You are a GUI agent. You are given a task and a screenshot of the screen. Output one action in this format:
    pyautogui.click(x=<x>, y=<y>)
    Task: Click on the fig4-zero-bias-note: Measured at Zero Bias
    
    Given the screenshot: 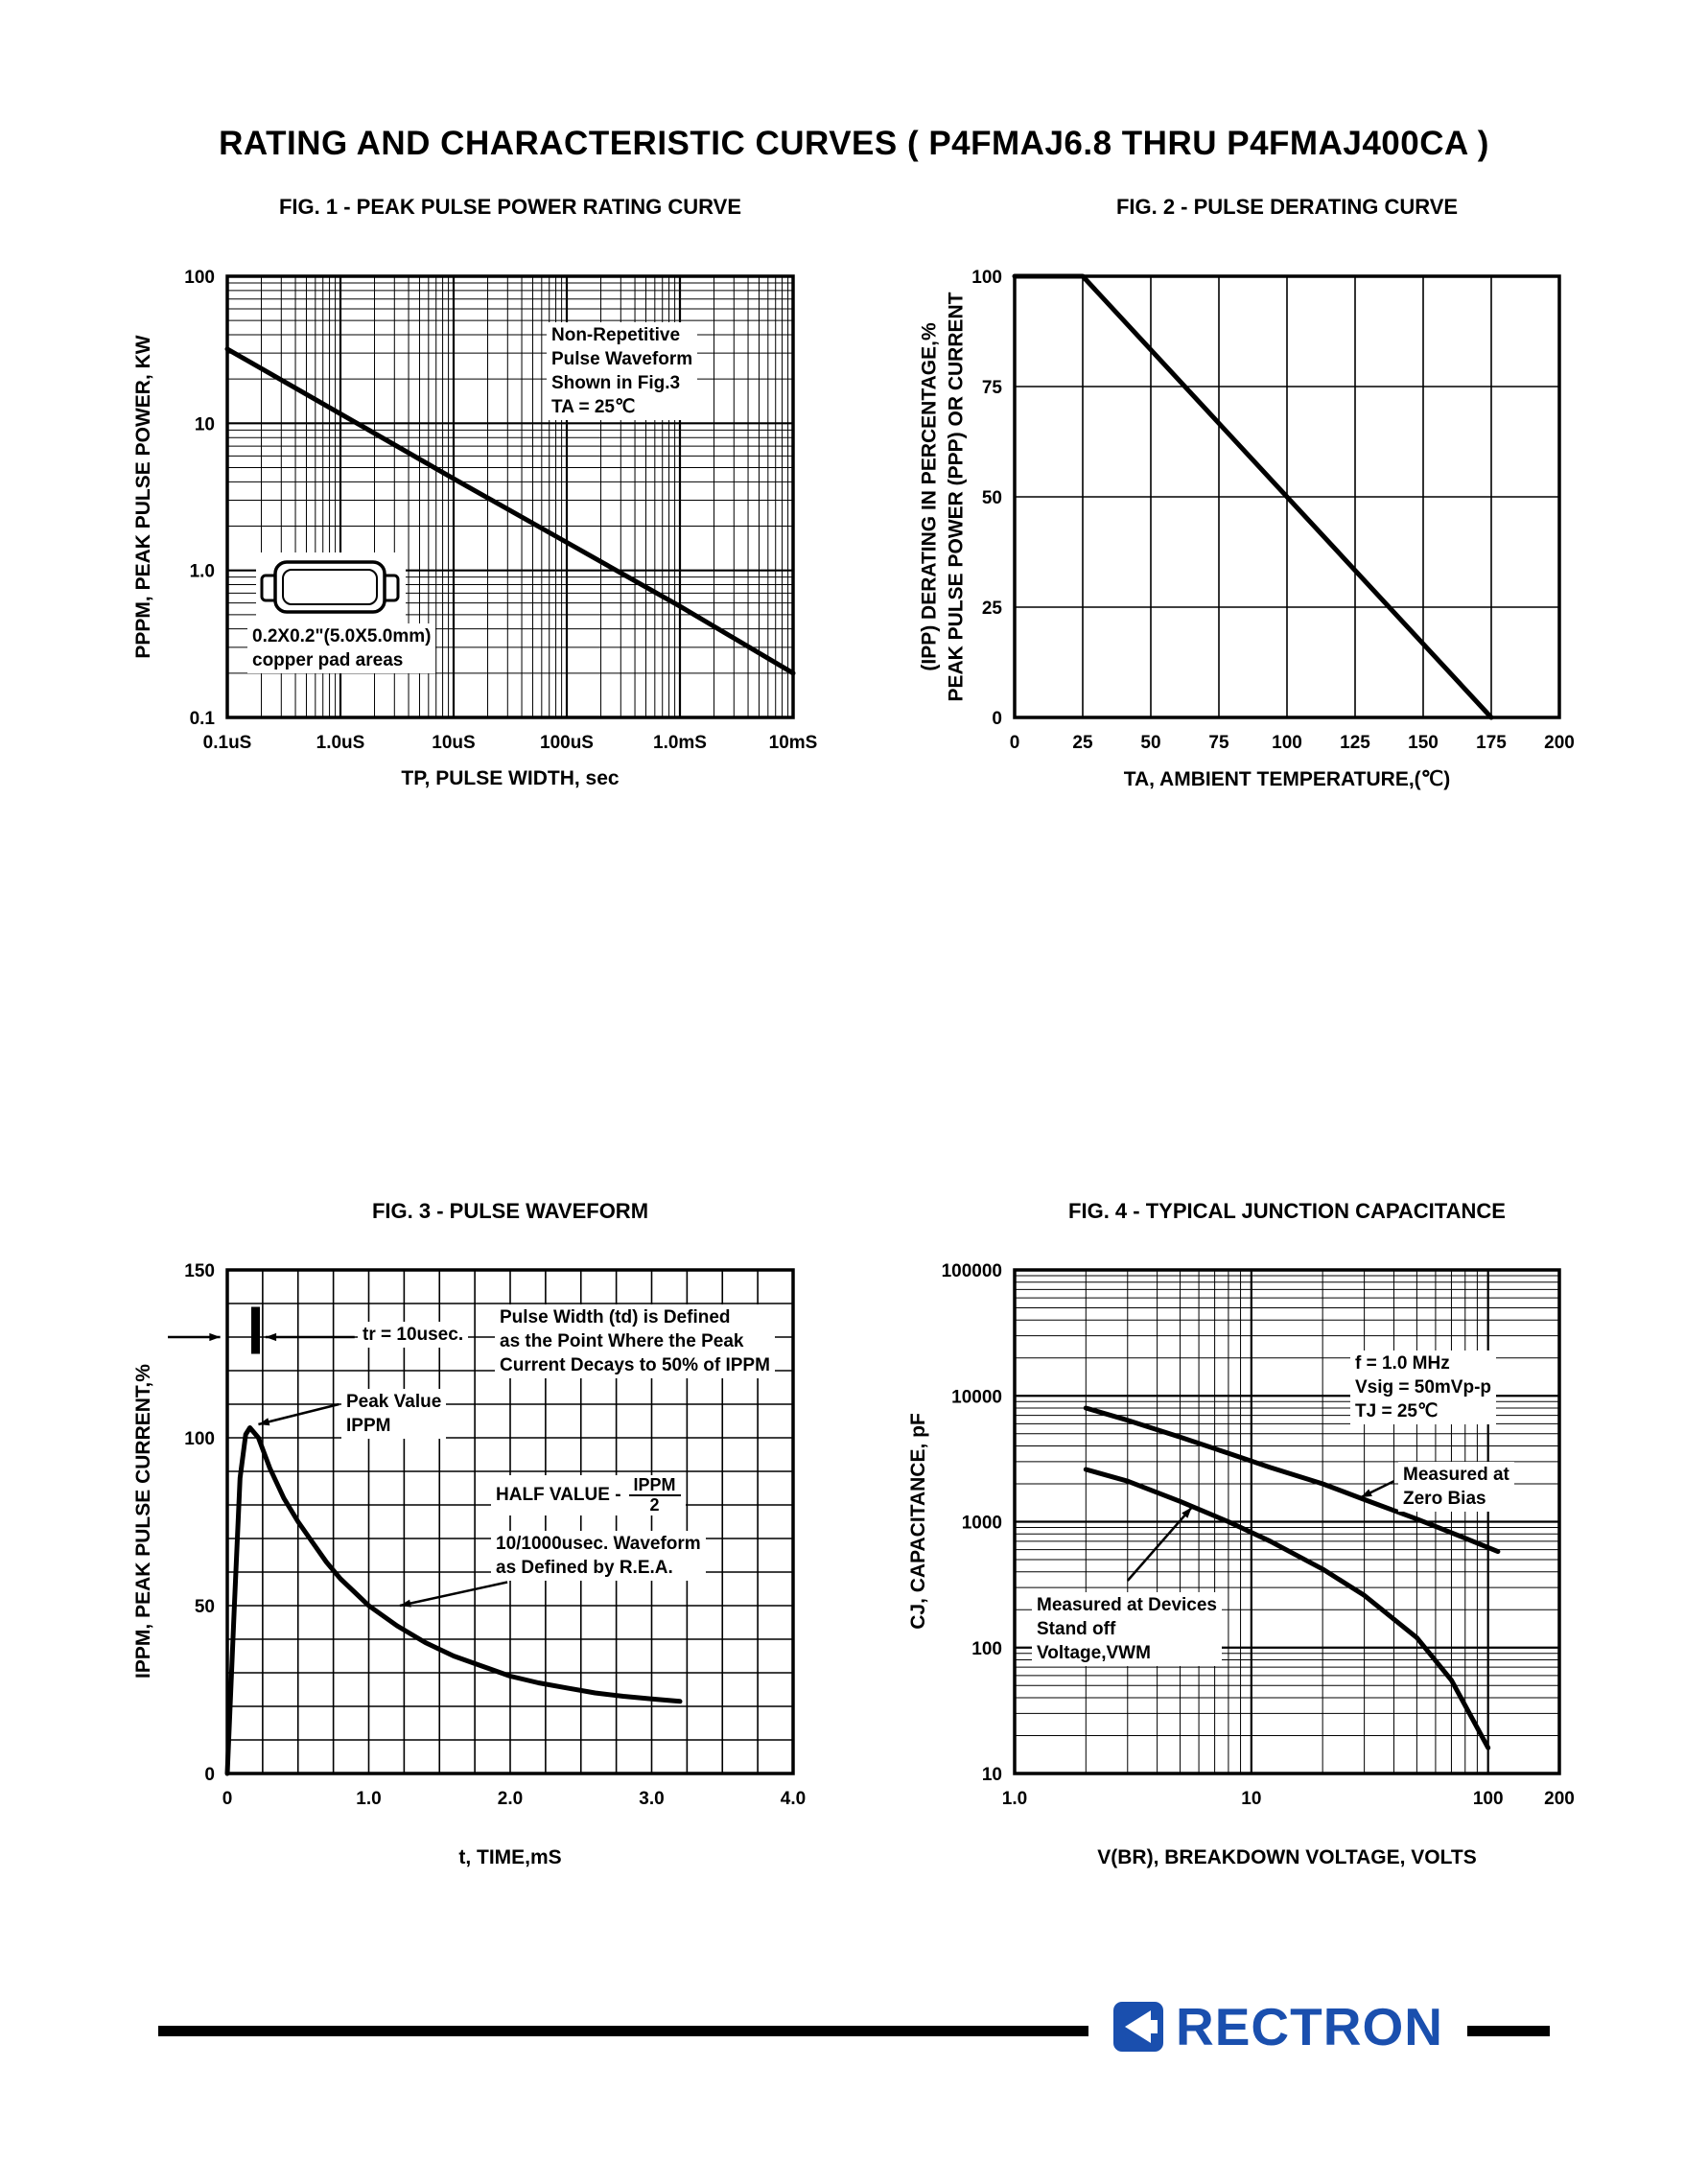 What is the action you would take?
    pyautogui.click(x=1456, y=1487)
    